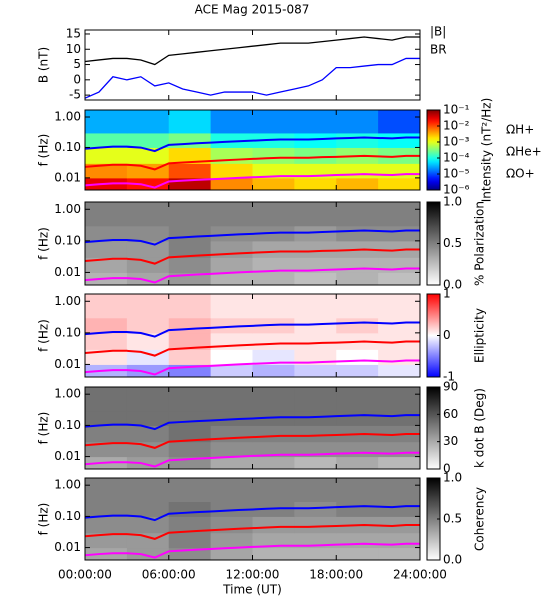 This screenshot has height=600, width=550. I want to click on y-tick-label: 5, so click(77, 64).